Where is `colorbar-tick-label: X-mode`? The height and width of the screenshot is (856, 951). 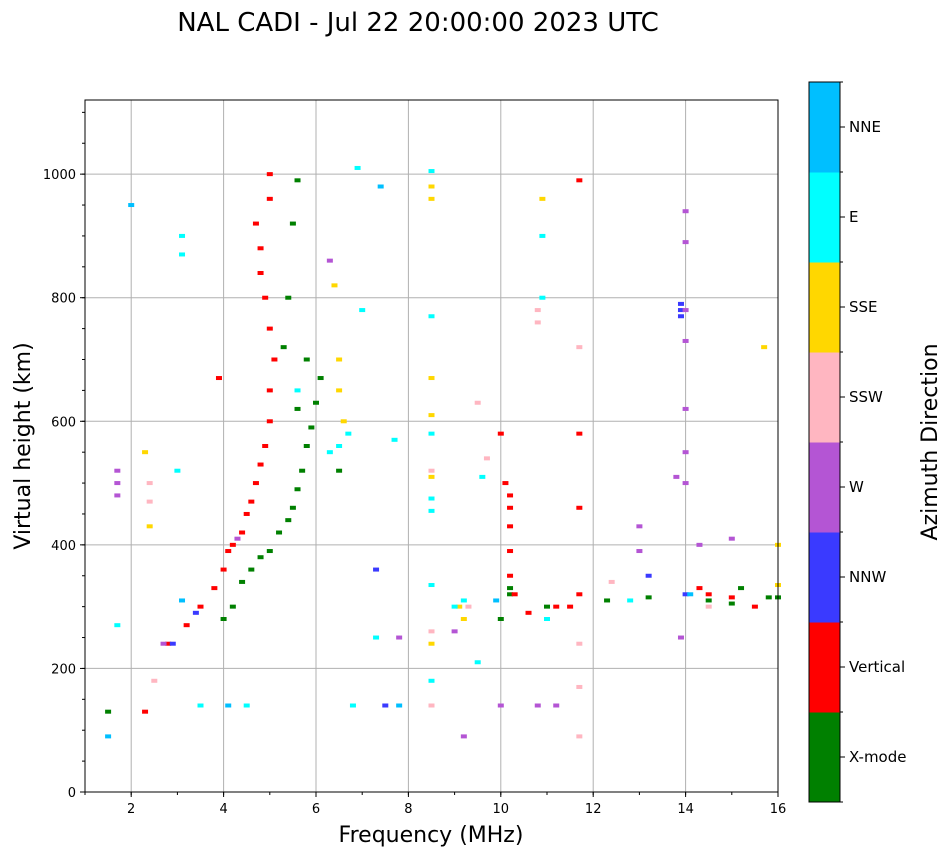
colorbar-tick-label: X-mode is located at coordinates (877, 757).